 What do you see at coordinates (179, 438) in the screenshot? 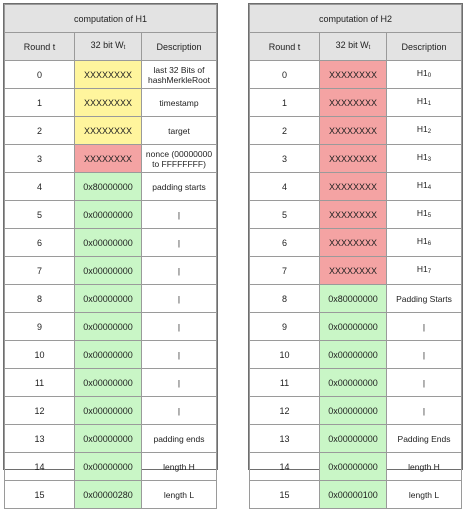
I see `description-cell: padding ends` at bounding box center [179, 438].